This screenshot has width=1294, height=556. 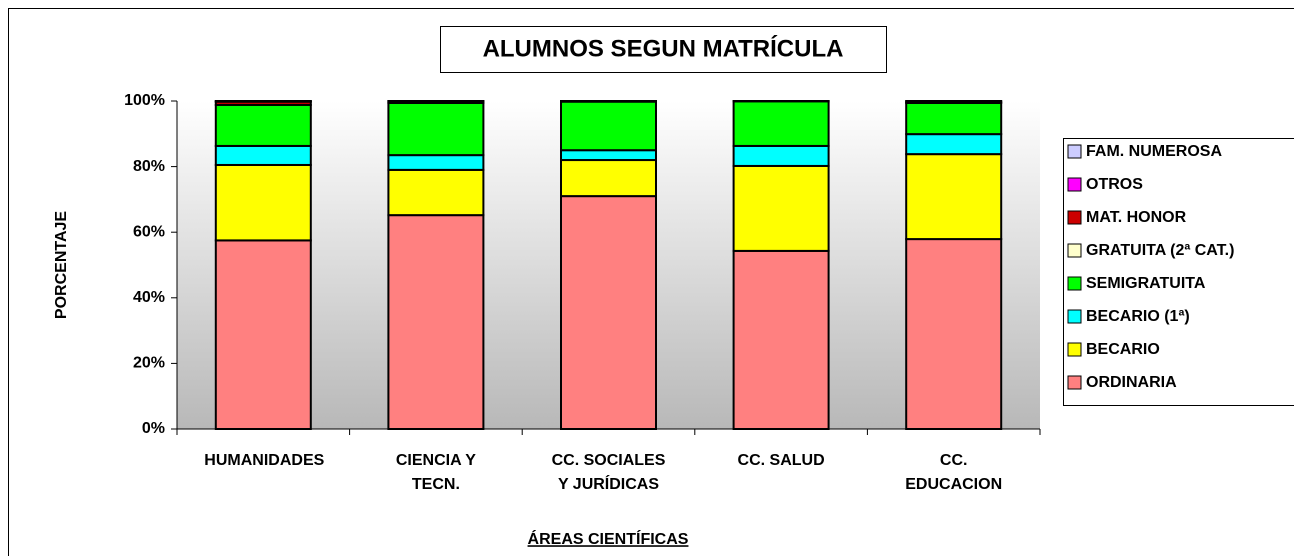 I want to click on x-tick-label: CIENCIA Y TECN., so click(x=435, y=472).